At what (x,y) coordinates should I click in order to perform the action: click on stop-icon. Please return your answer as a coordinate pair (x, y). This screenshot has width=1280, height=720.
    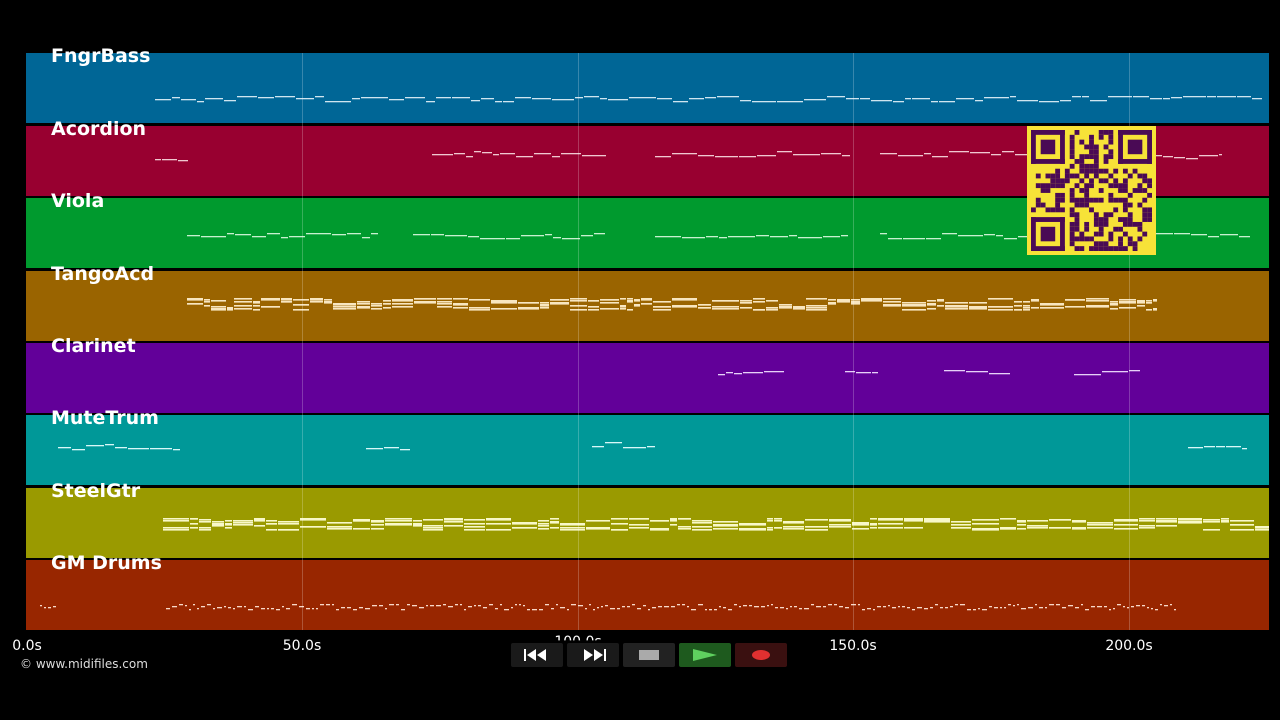
    Looking at the image, I should click on (649, 655).